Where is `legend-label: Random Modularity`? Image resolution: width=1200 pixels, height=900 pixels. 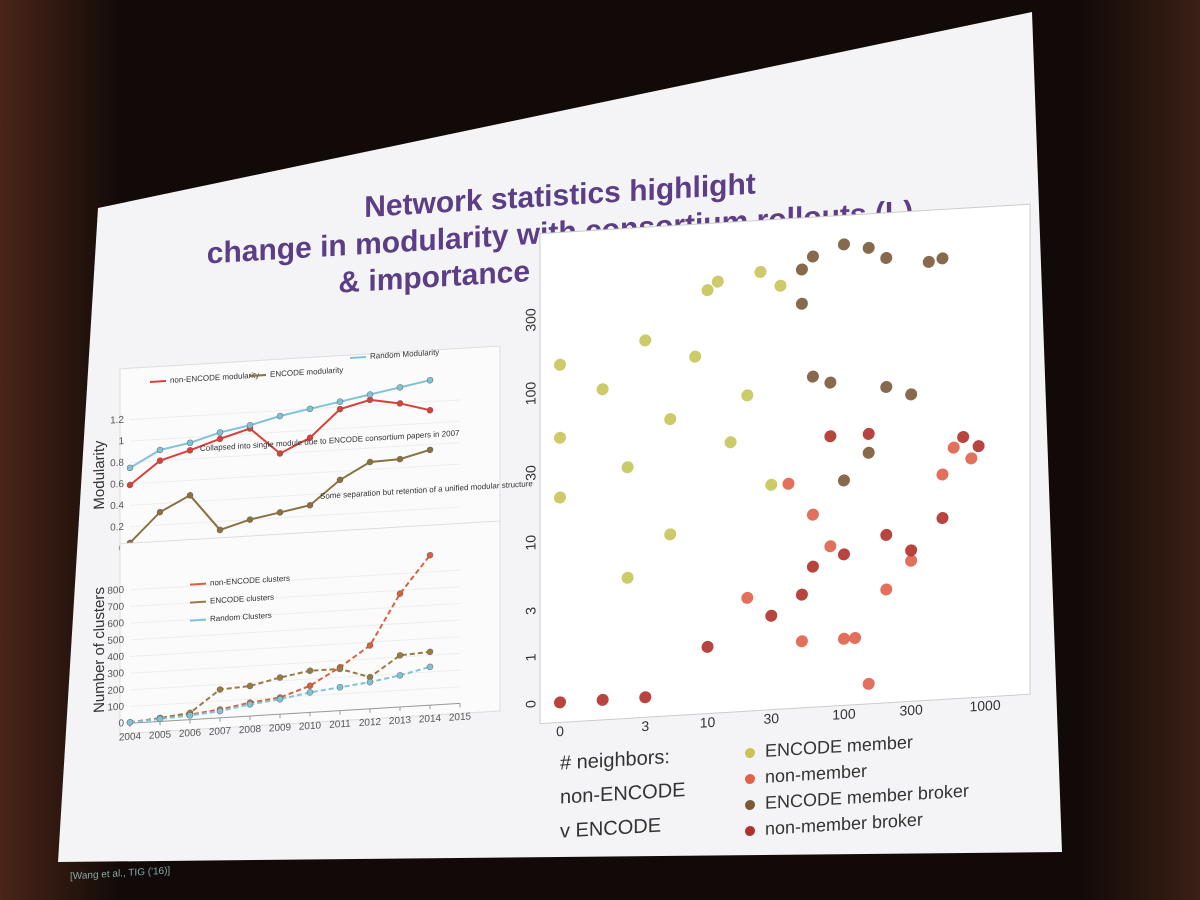 legend-label: Random Modularity is located at coordinates (404, 354).